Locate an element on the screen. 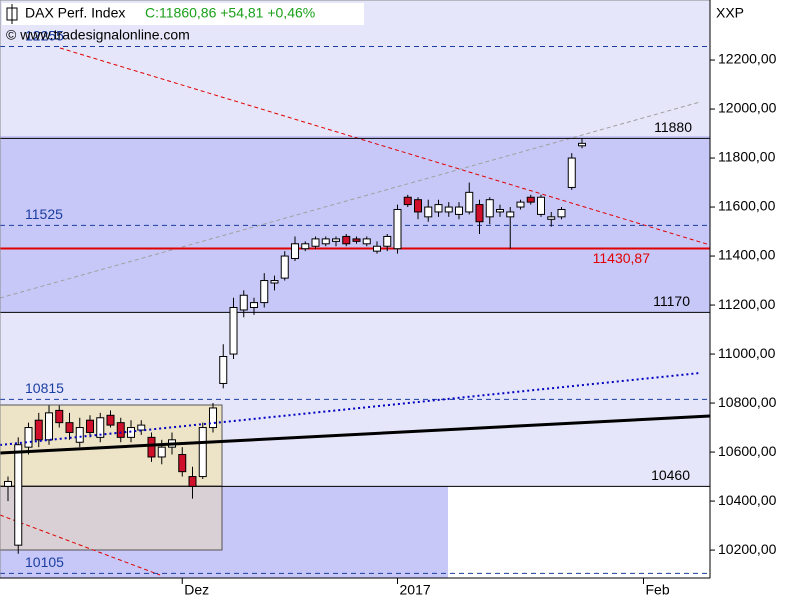 The width and height of the screenshot is (800, 600). y-tick-label: 10400,00 is located at coordinates (747, 500).